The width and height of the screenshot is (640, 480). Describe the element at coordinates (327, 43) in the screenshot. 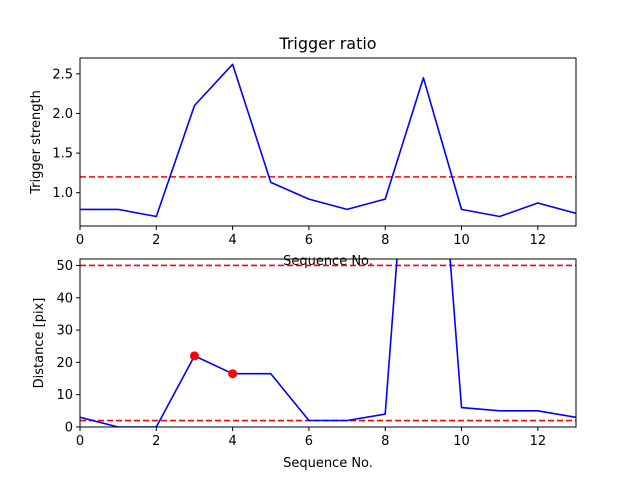

I see `chart-title: Trigger ratio` at that location.